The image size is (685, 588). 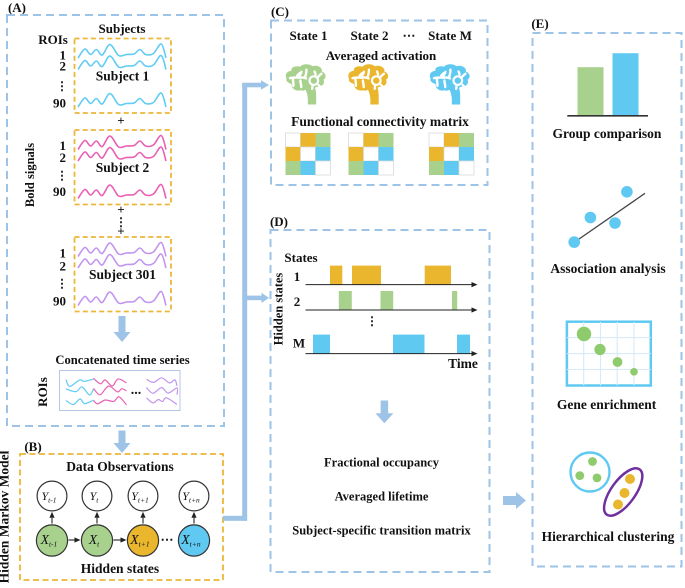 I want to click on svg-text: Subjects, so click(x=122, y=28).